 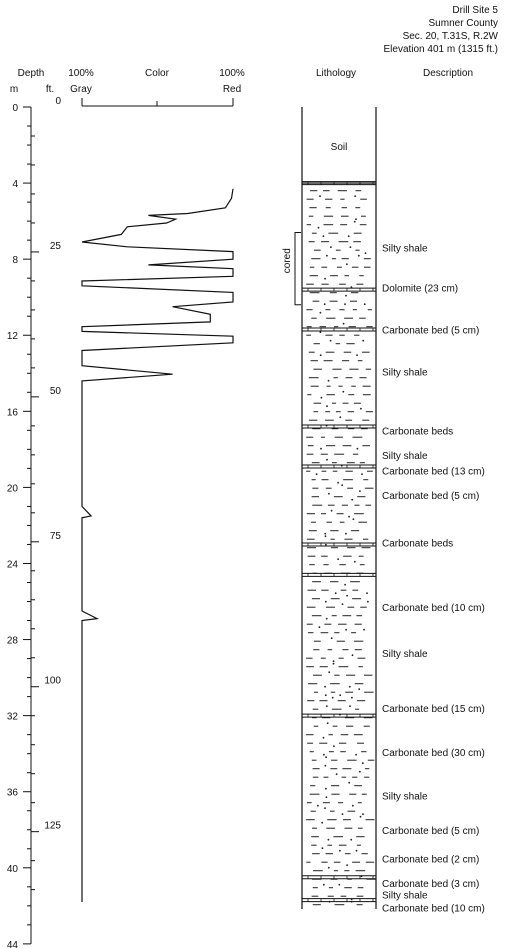 What do you see at coordinates (430, 859) in the screenshot?
I see `bed-description: Carbonate bed (2 cm)` at bounding box center [430, 859].